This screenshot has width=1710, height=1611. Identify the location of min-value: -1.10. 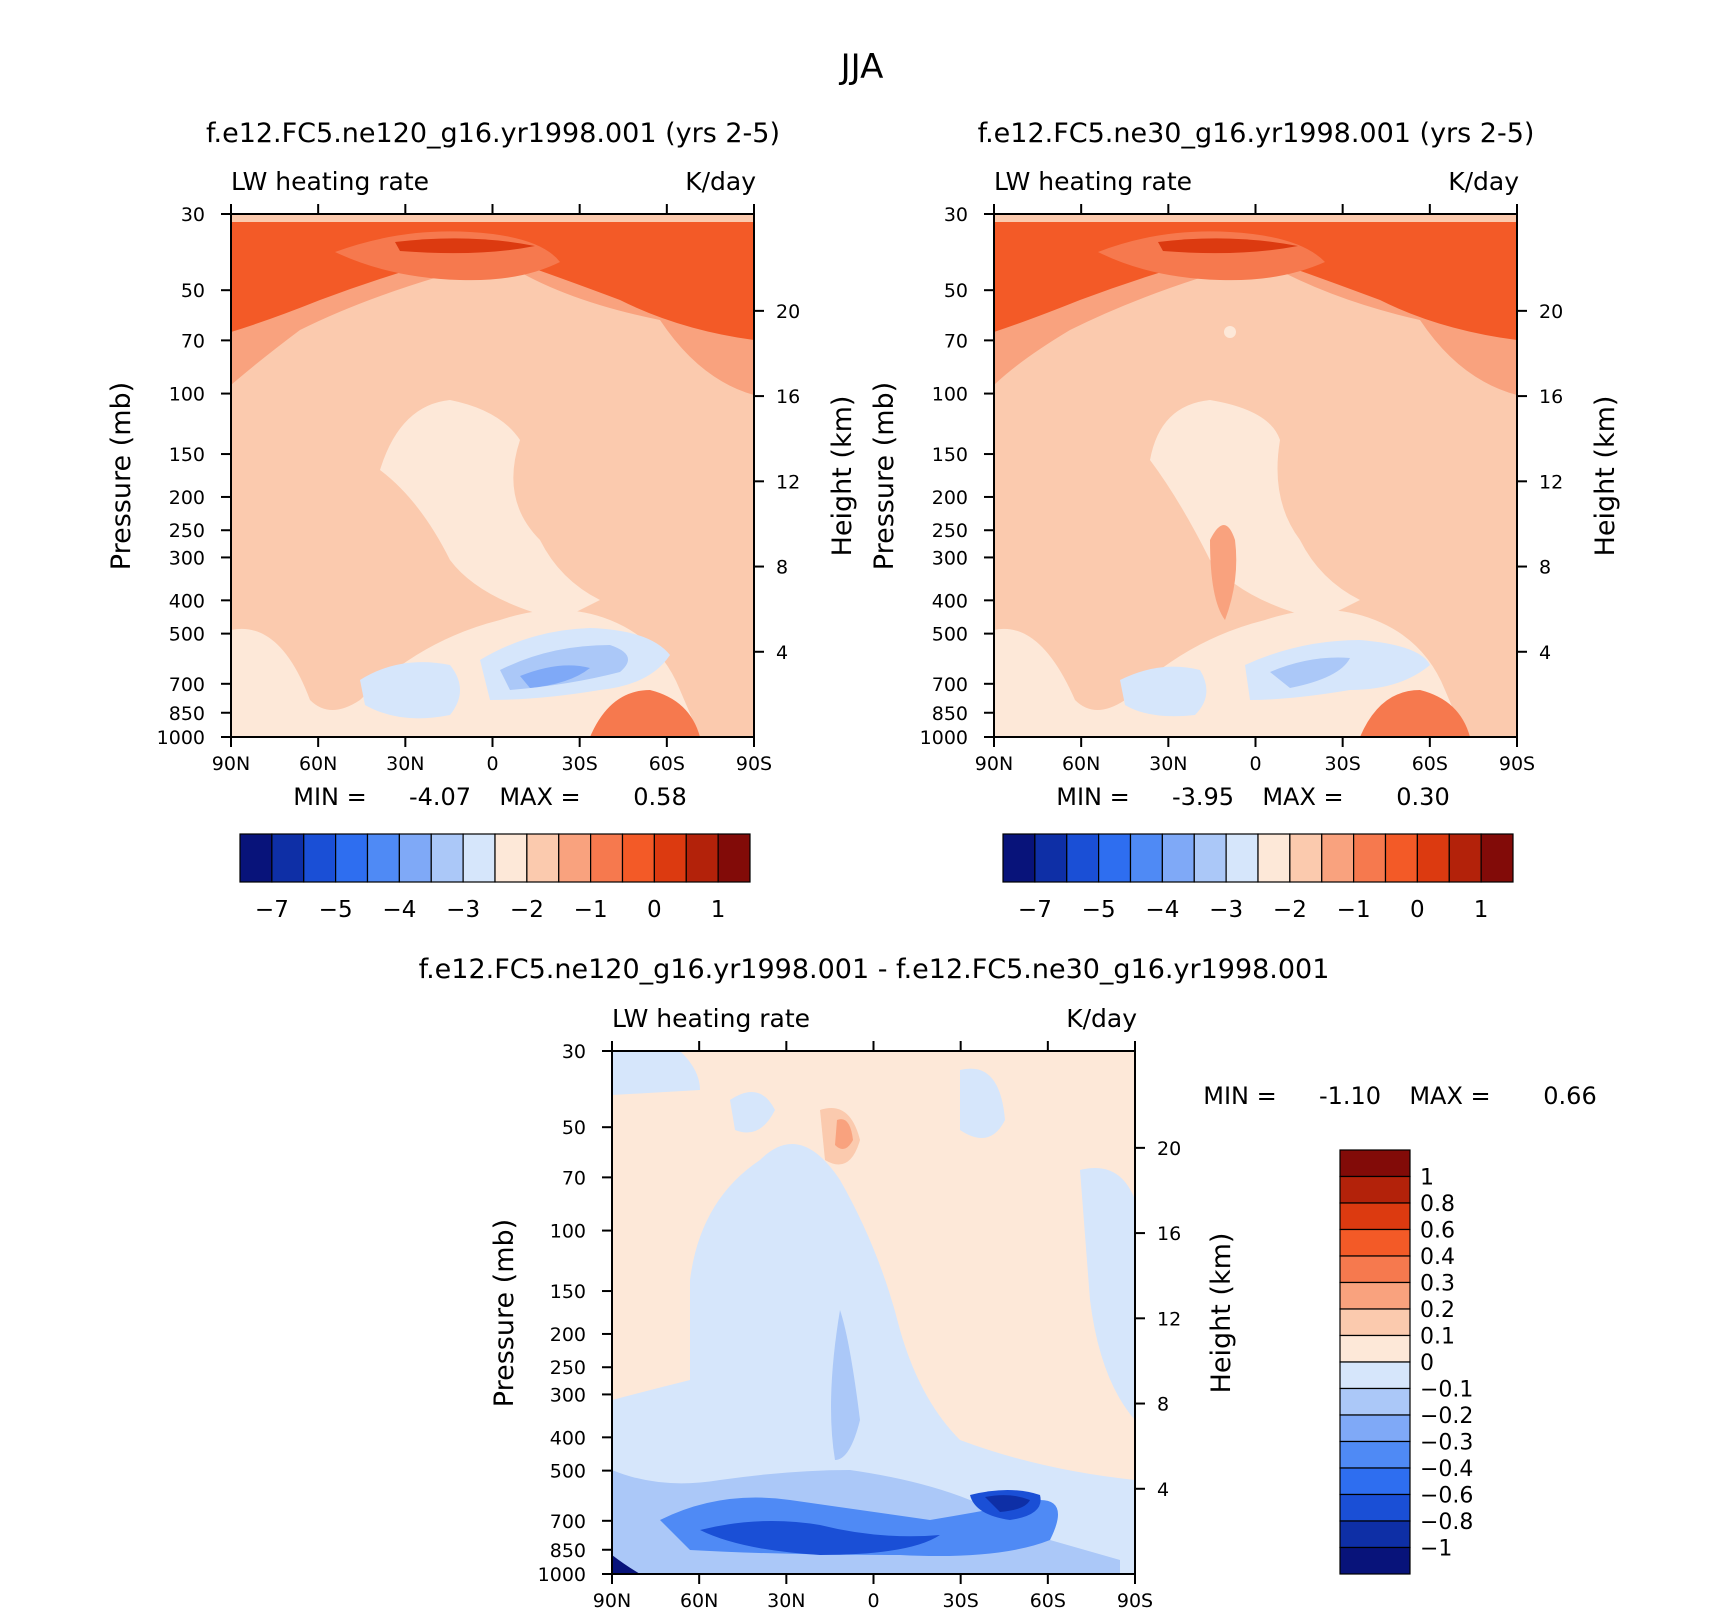
(1350, 1096).